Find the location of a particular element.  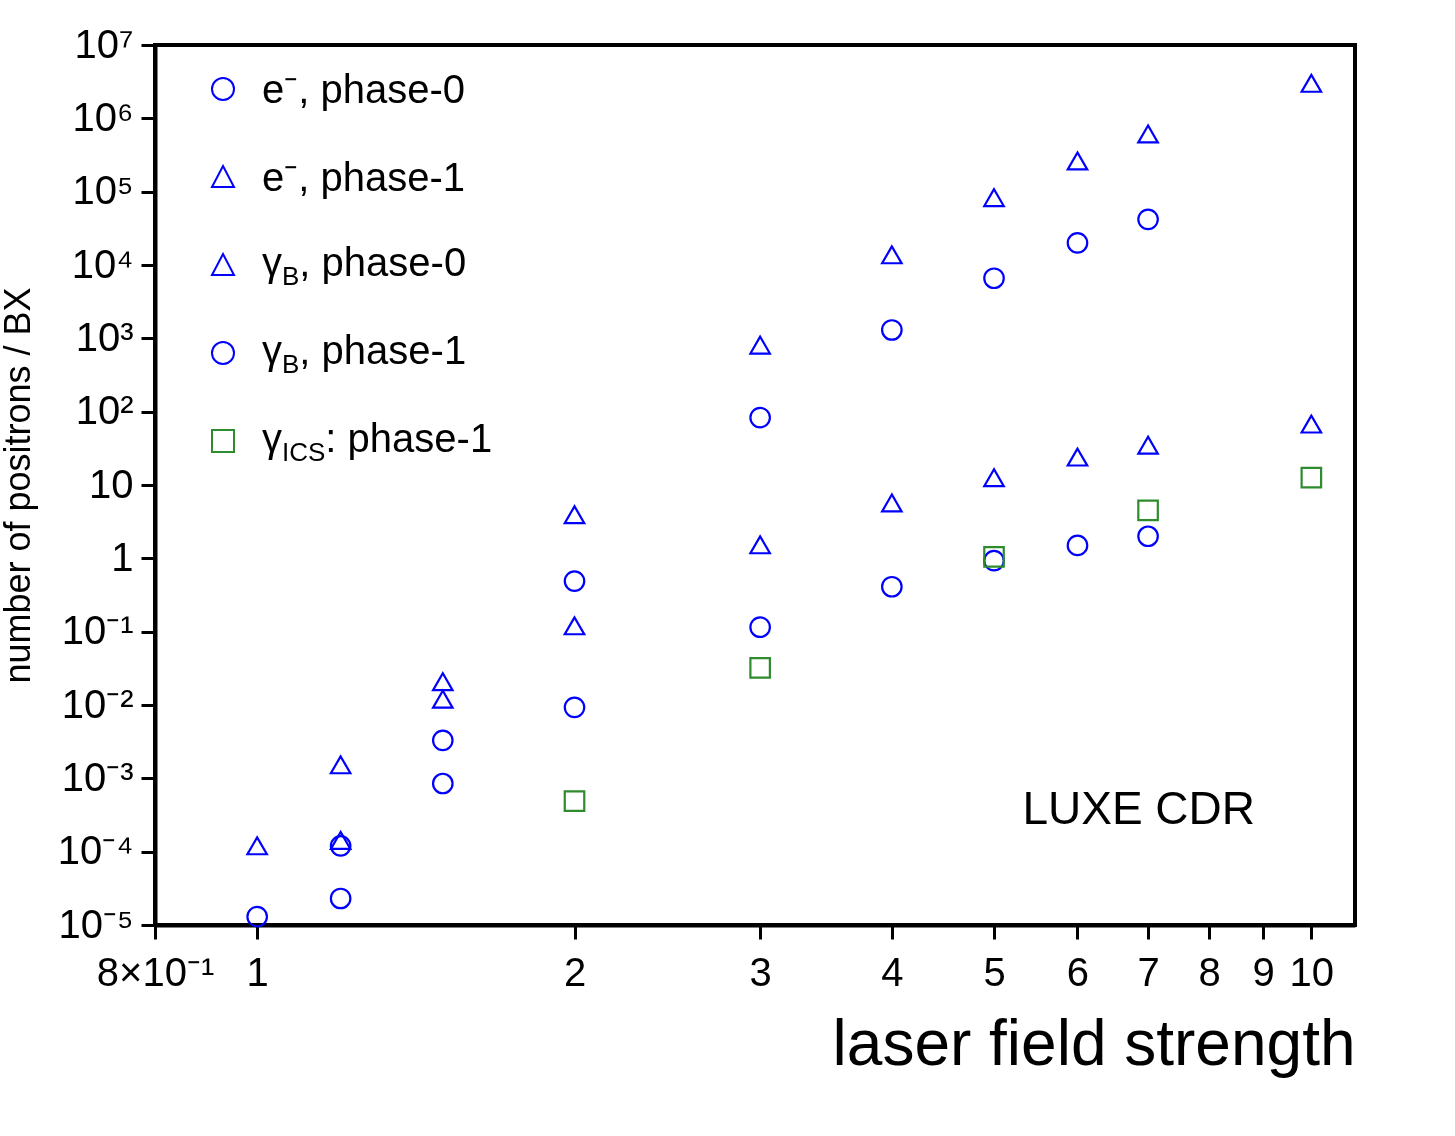

y-axis-title: number of positrons / BX is located at coordinates (19, 485).